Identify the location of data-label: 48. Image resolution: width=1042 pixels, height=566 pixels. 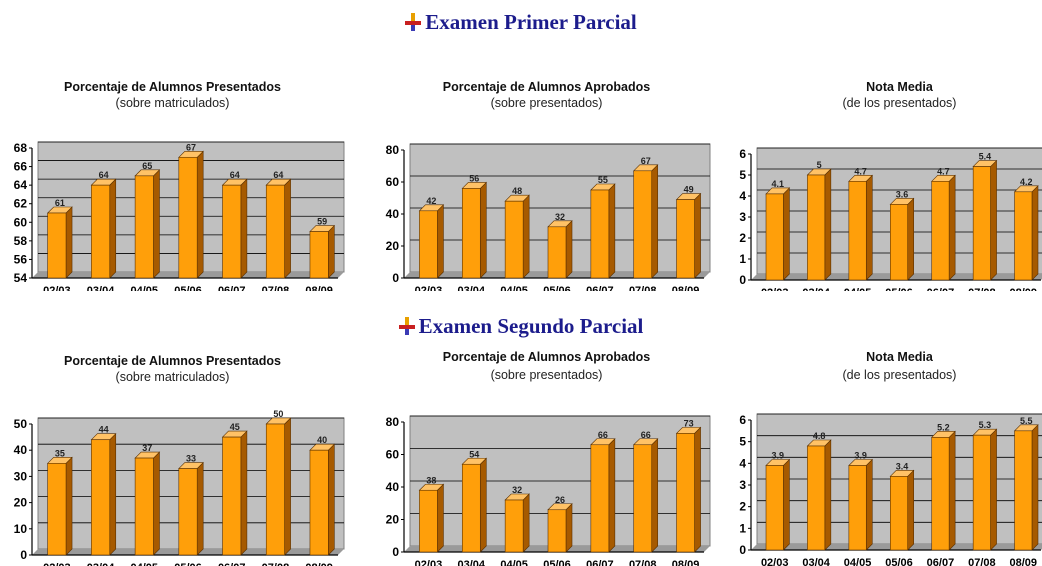
(517, 191).